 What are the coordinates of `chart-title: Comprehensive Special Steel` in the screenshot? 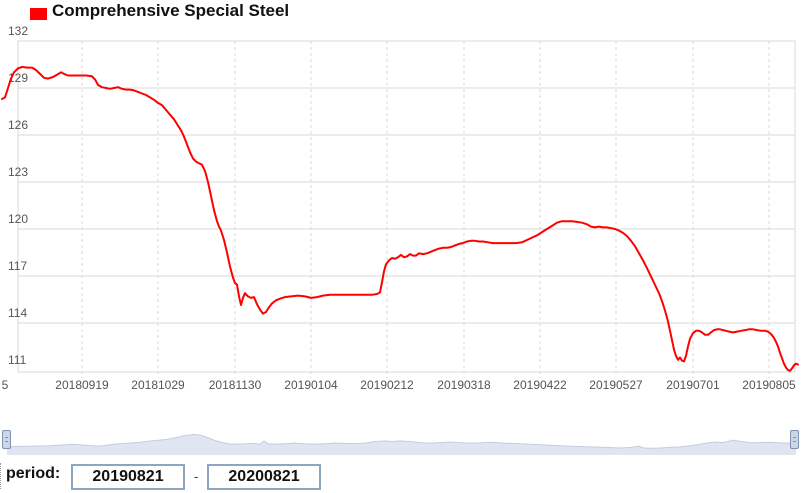 It's located at (171, 10).